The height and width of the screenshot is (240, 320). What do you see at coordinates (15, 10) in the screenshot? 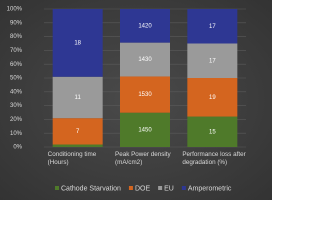
I see `y-tick-label: 100%` at bounding box center [15, 10].